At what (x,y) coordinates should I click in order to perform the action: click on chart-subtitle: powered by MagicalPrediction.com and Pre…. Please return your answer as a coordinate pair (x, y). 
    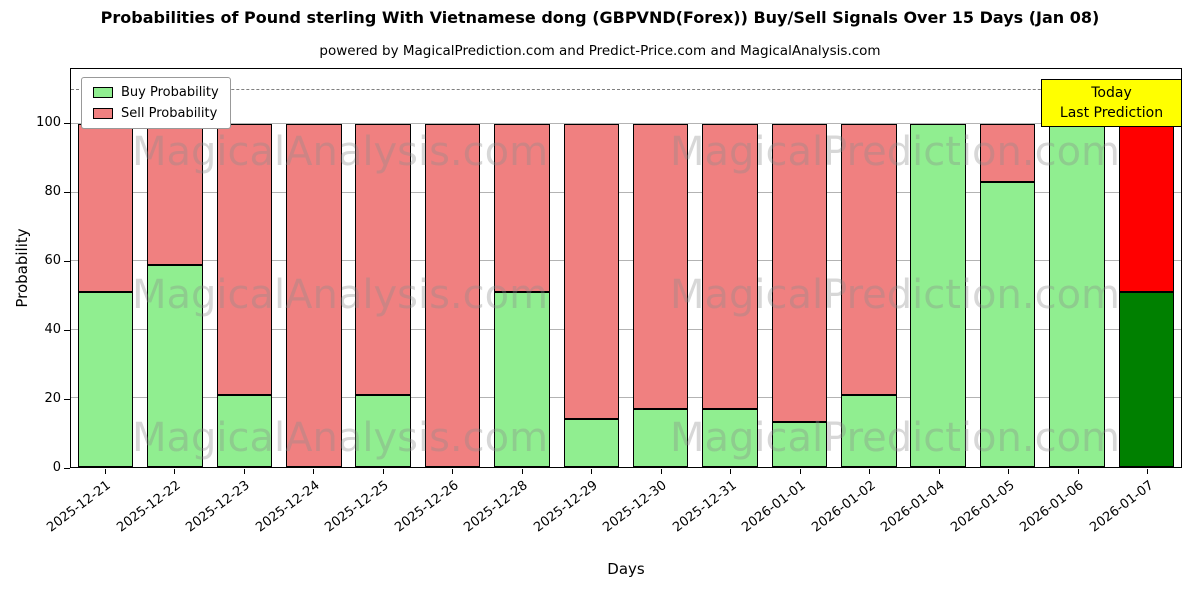
    Looking at the image, I should click on (600, 51).